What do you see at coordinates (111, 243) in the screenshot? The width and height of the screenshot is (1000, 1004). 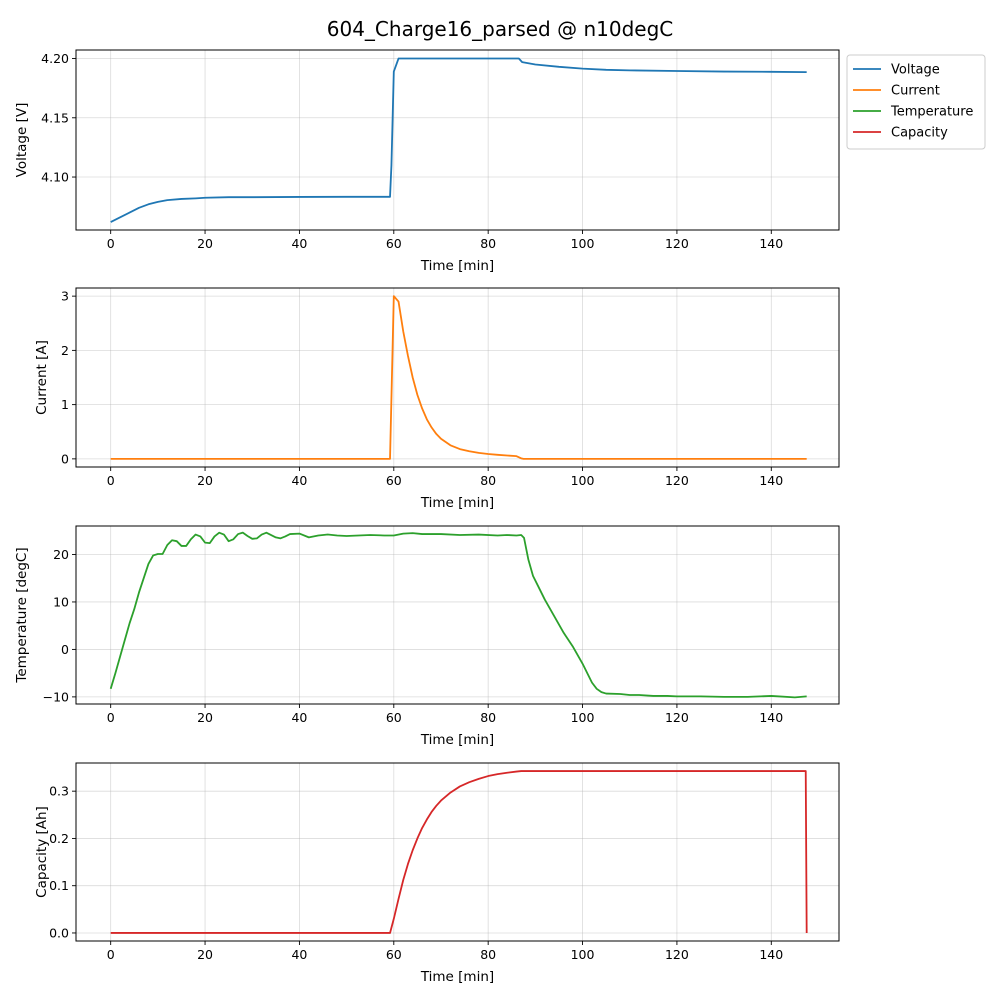 I see `voltage-xtick-label: 0` at bounding box center [111, 243].